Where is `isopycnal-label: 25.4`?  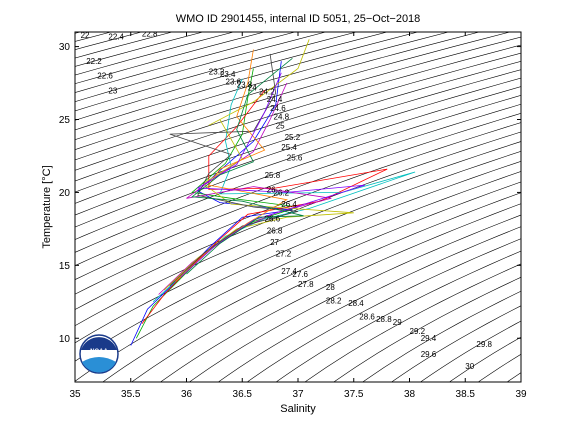 isopycnal-label: 25.4 is located at coordinates (289, 147).